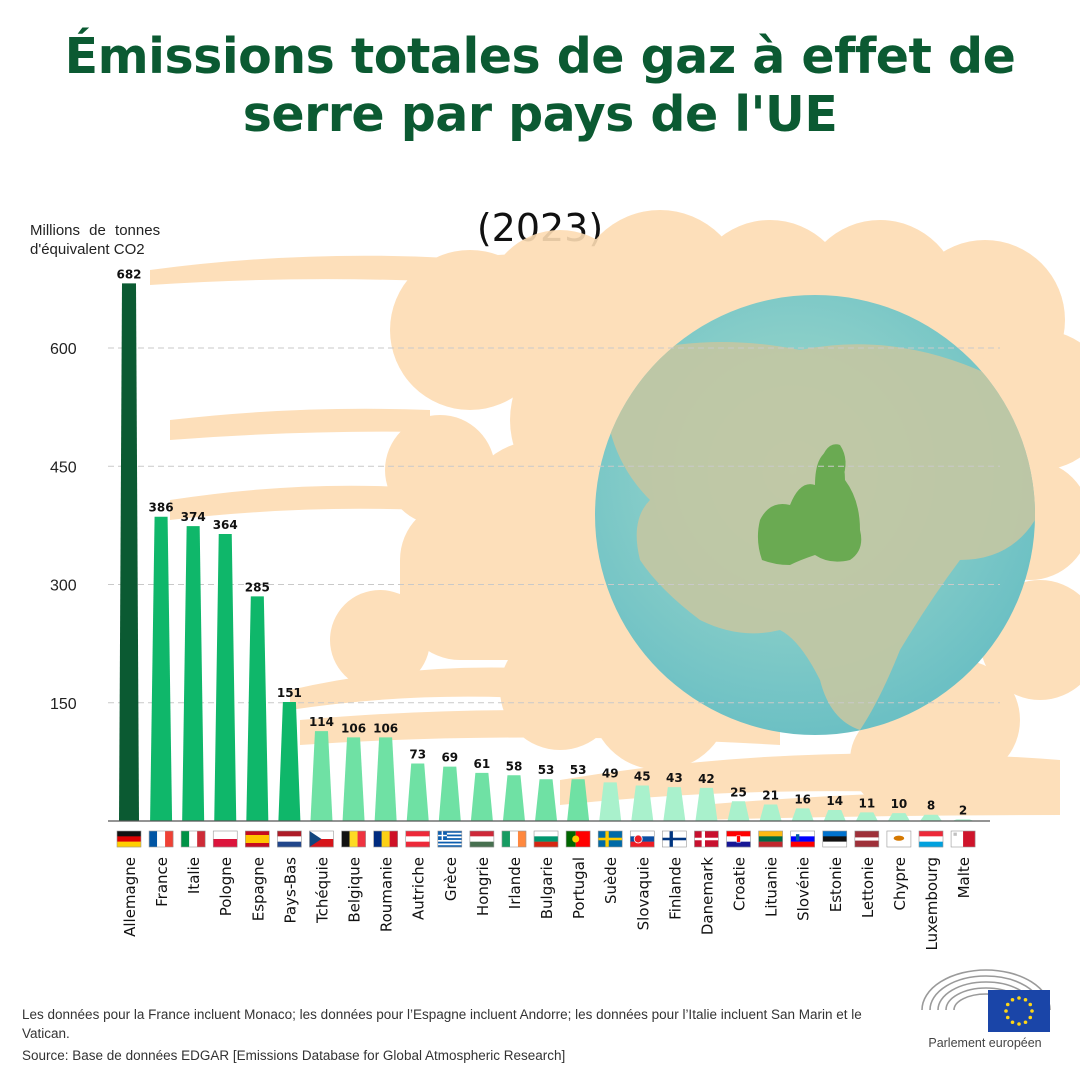 This screenshot has width=1080, height=1080. Describe the element at coordinates (547, 888) in the screenshot. I see `x-tick-label: Bulgarie` at that location.